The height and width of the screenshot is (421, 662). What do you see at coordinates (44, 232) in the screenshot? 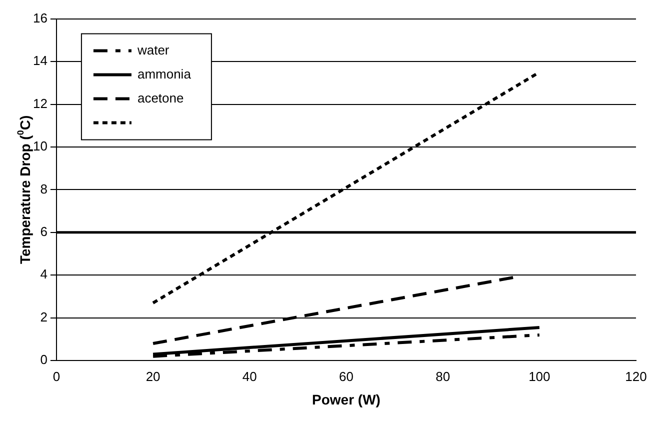
I see `y-tick-label: 6` at bounding box center [44, 232].